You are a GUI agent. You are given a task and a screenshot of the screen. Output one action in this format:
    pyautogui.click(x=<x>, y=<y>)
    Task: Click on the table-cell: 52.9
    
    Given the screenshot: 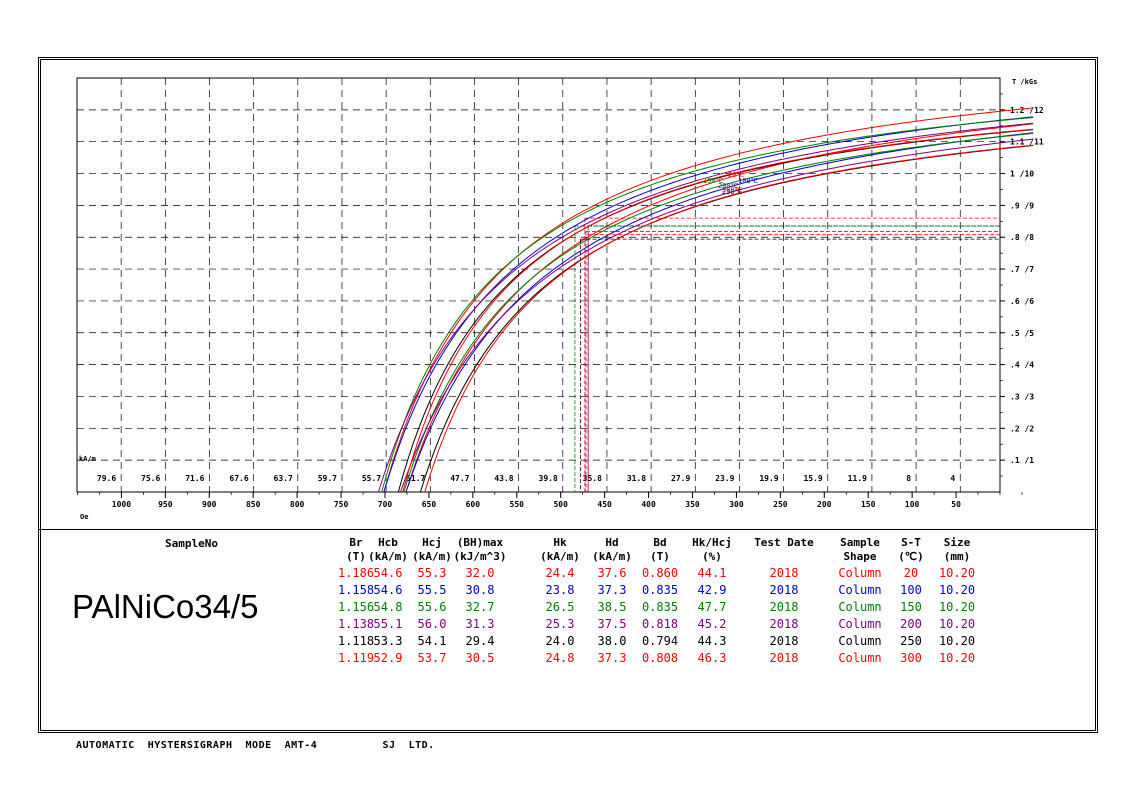 What is the action you would take?
    pyautogui.click(x=388, y=658)
    